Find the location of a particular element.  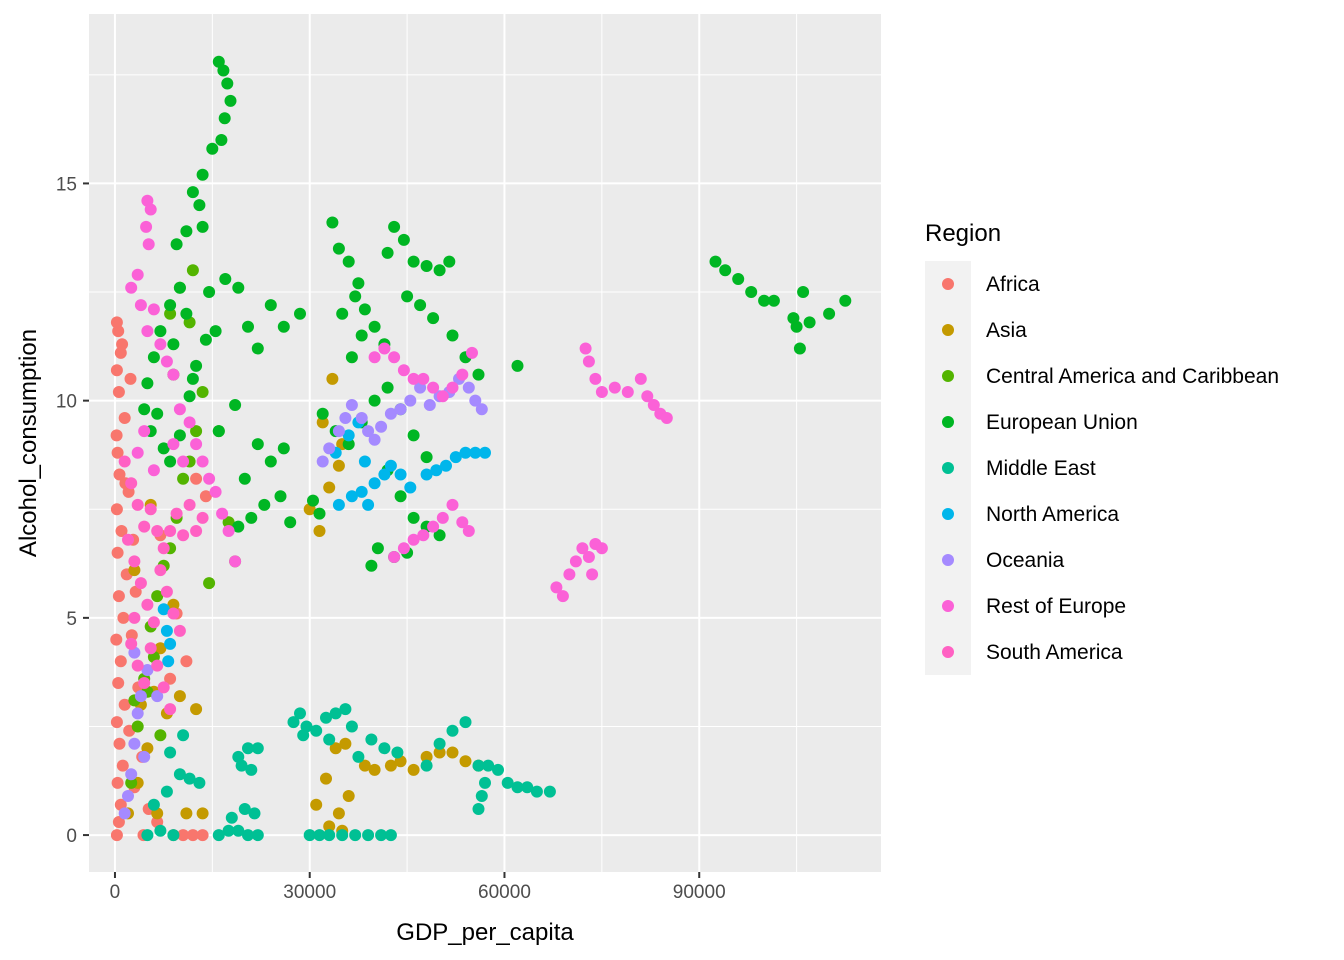

x-tick-label: 30000 is located at coordinates (309, 892).